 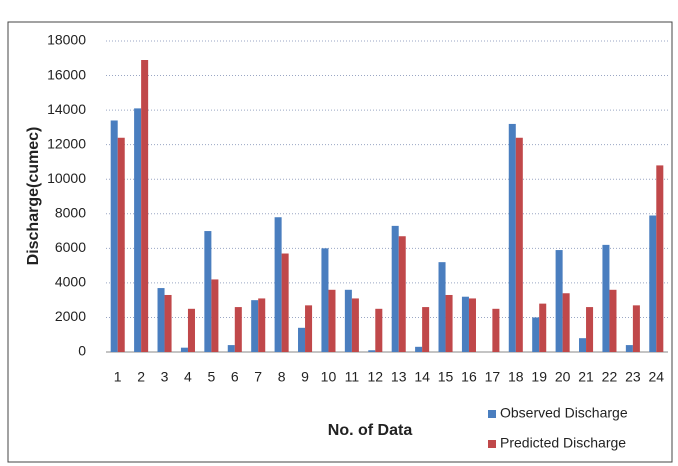 I want to click on y-tick-label: 2000, so click(x=70, y=316).